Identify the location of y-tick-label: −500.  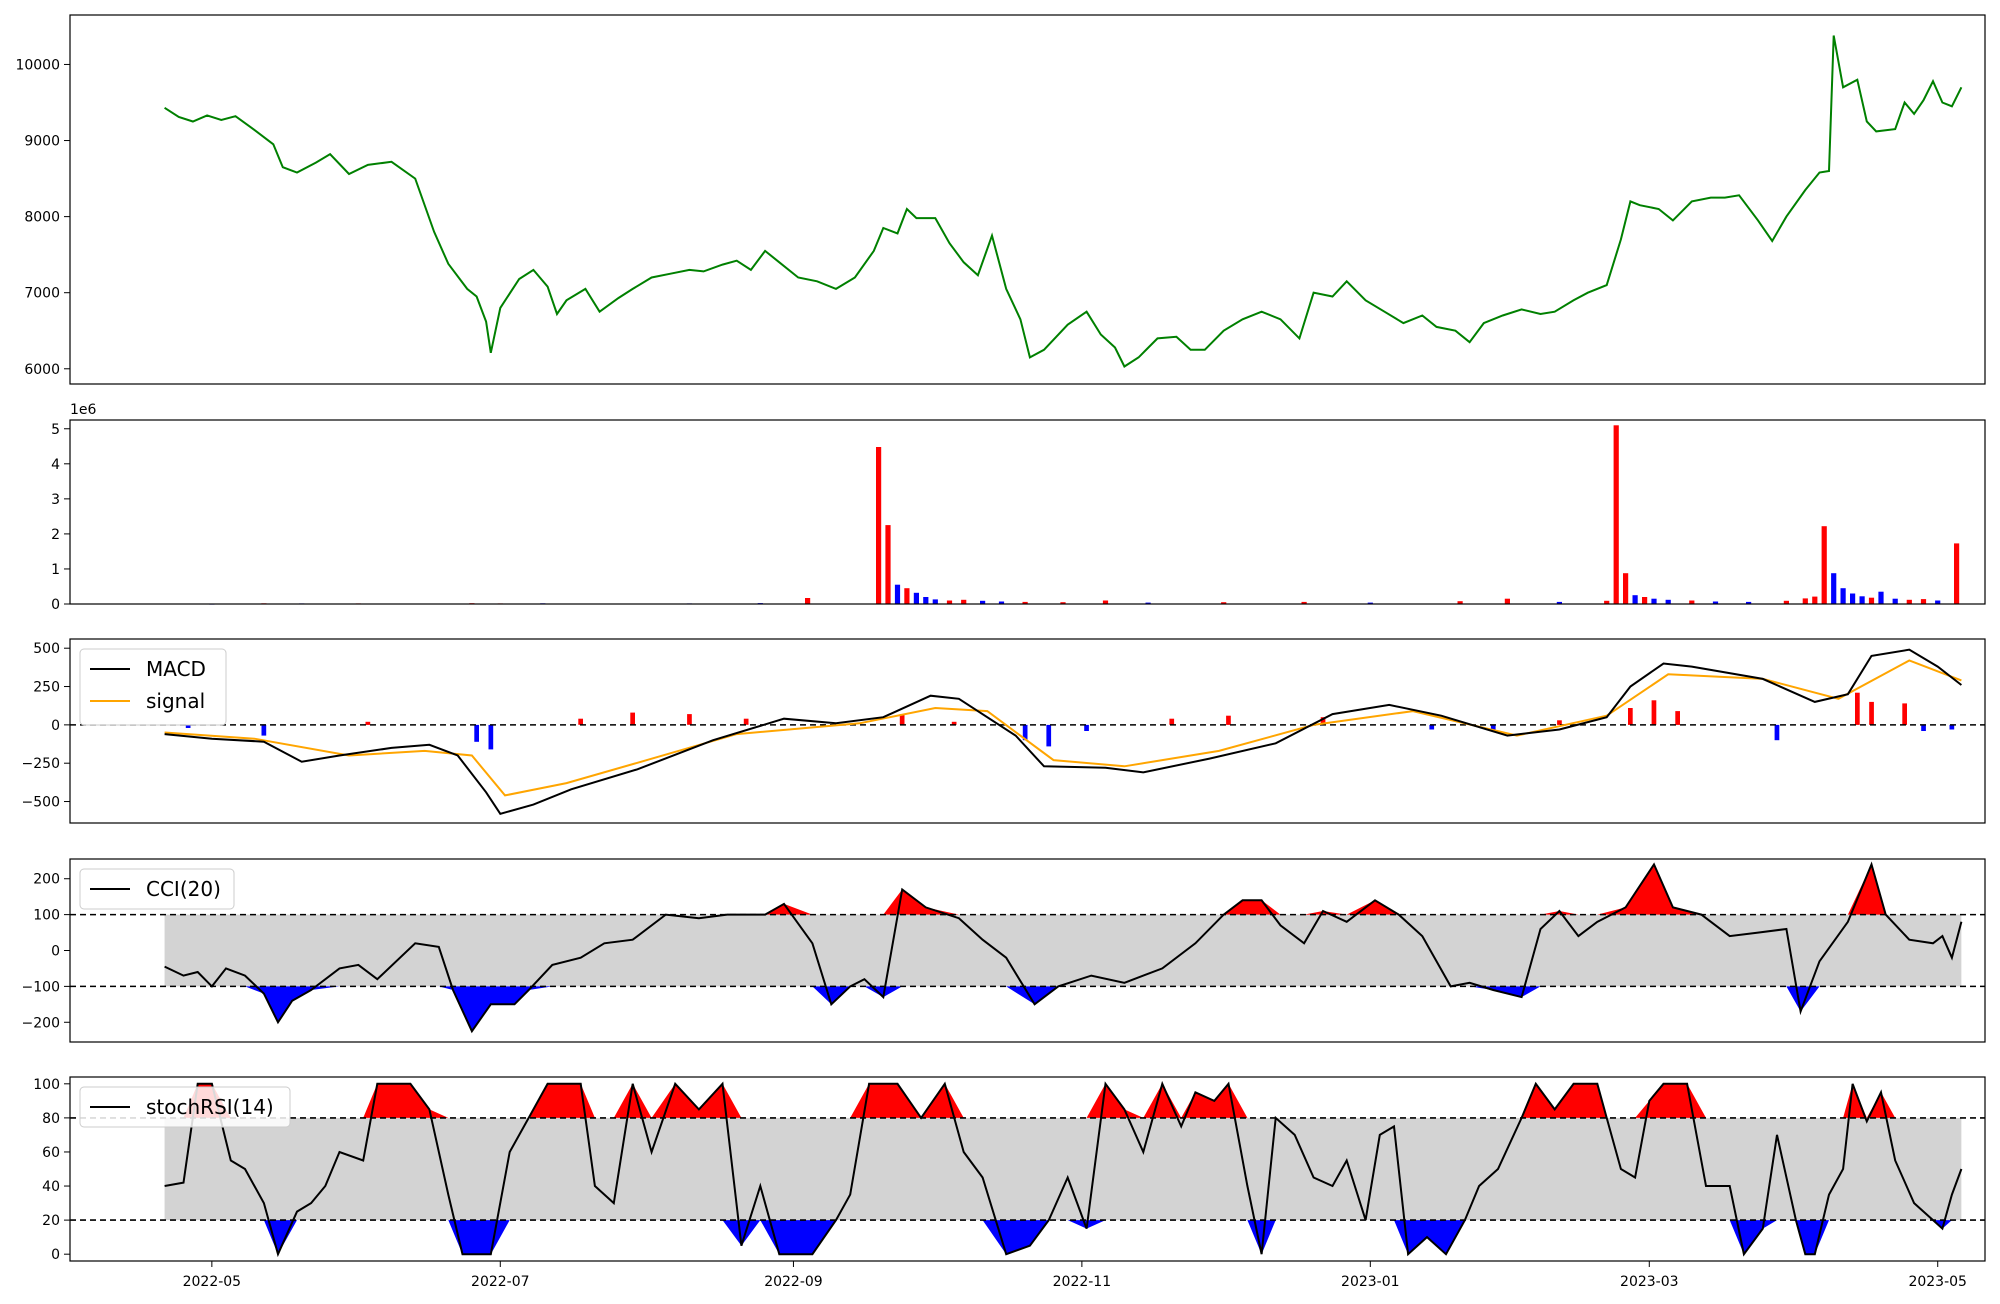
(41, 803).